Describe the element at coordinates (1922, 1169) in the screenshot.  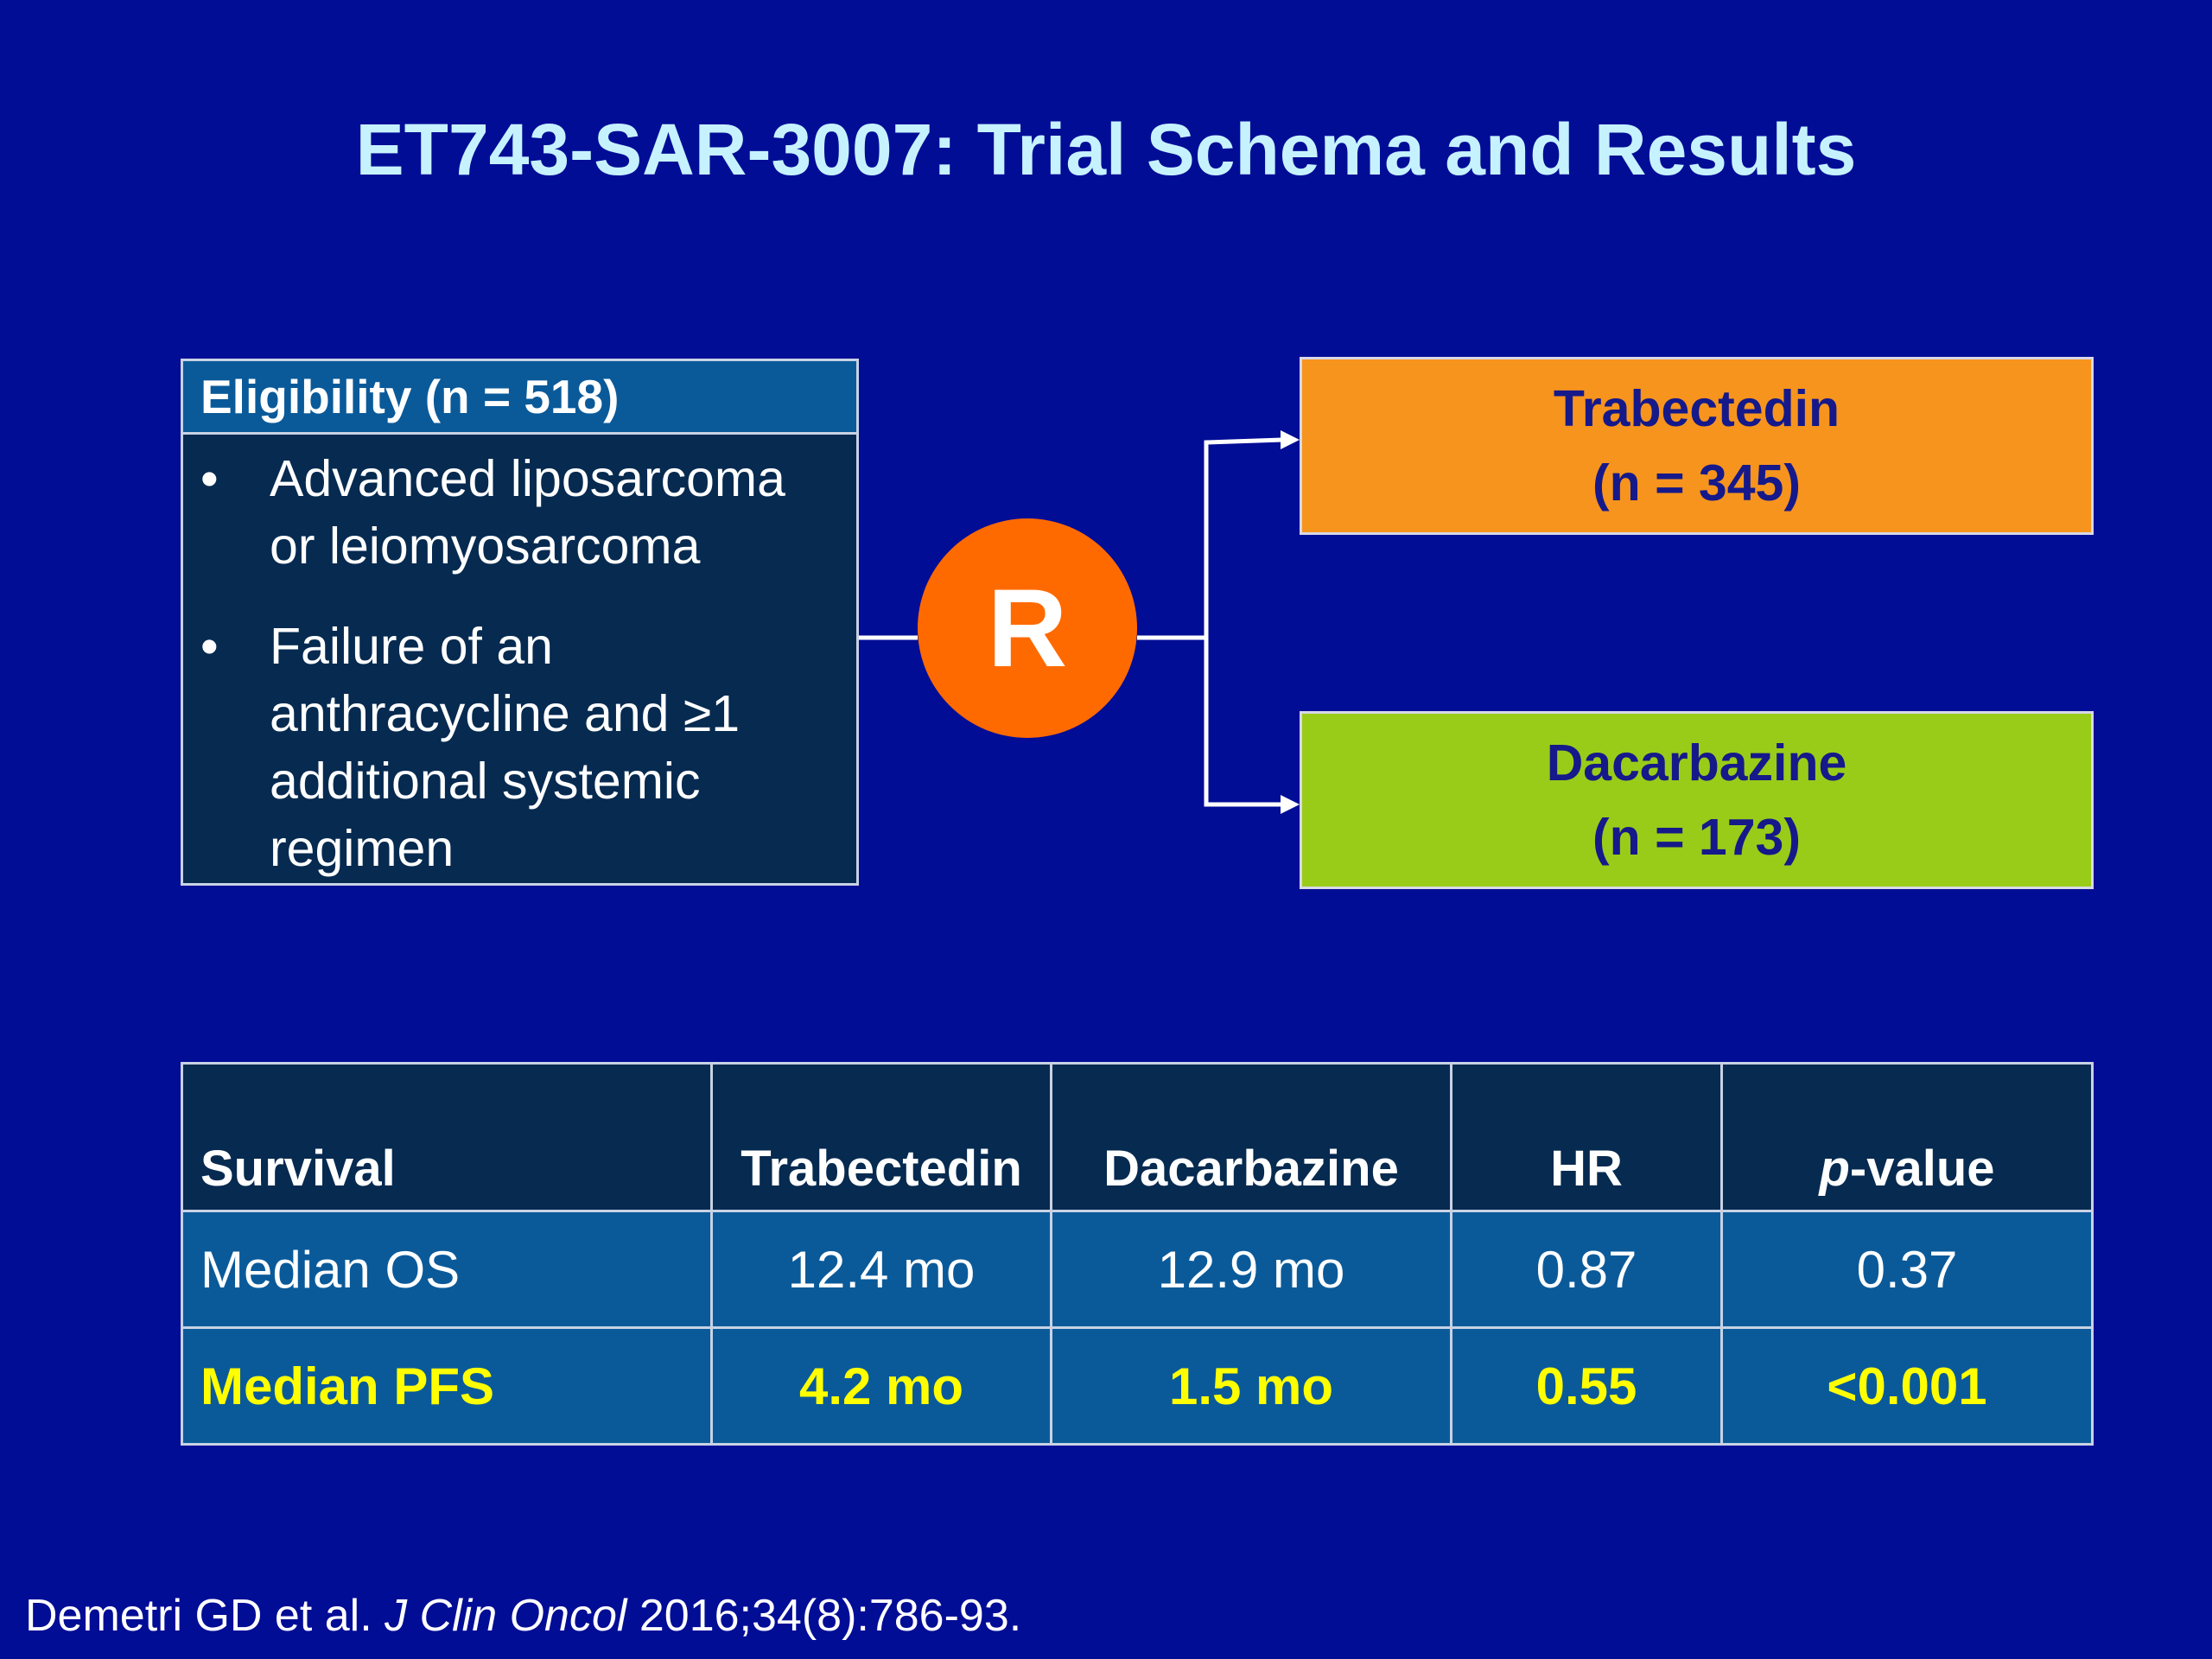
I see `header-text: -value` at that location.